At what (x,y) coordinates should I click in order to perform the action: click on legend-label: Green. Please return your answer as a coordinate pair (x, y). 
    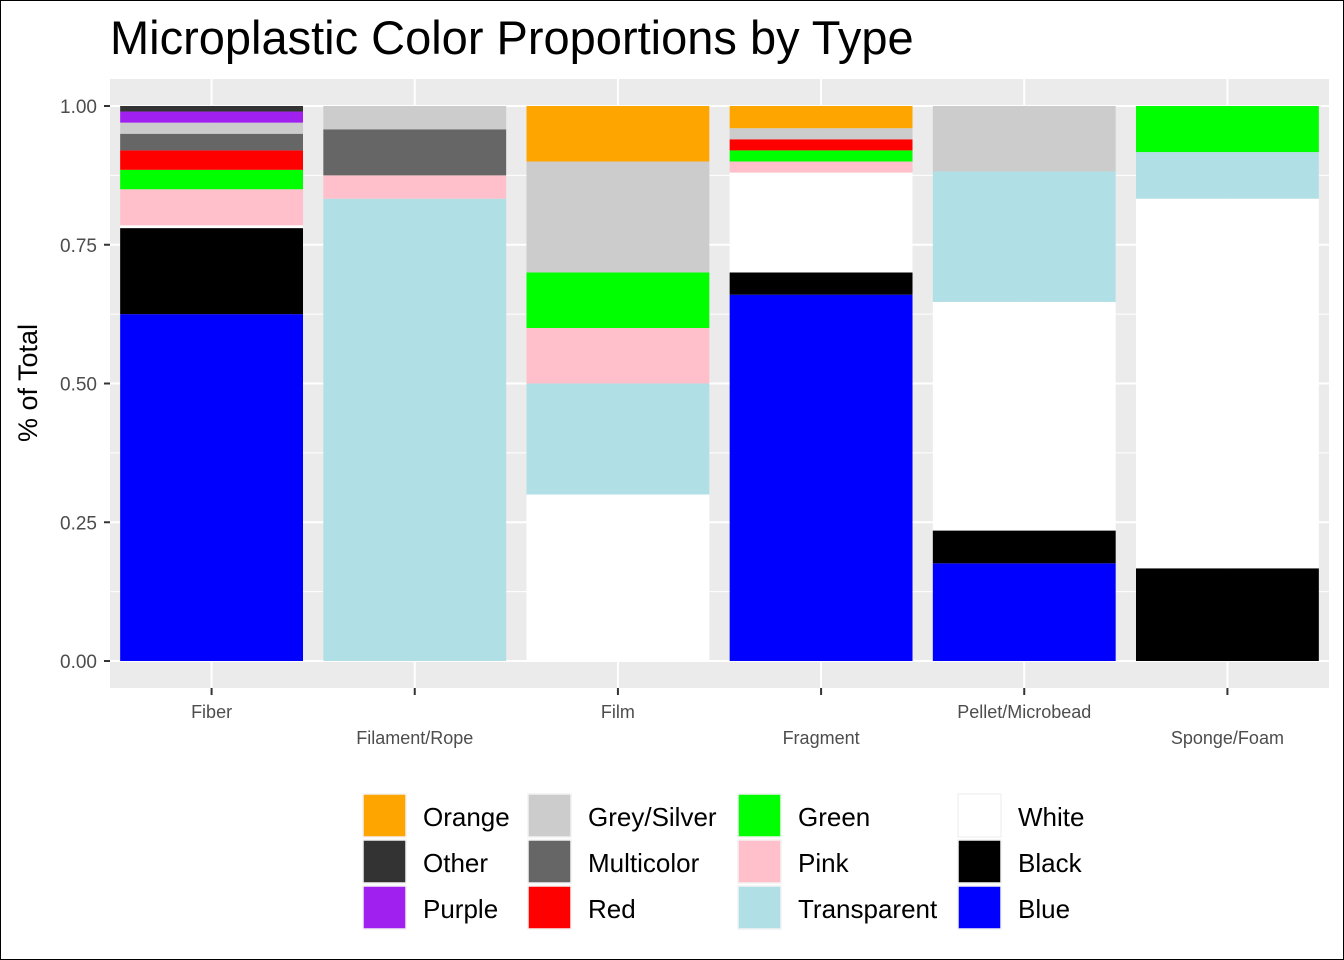
    Looking at the image, I should click on (834, 817).